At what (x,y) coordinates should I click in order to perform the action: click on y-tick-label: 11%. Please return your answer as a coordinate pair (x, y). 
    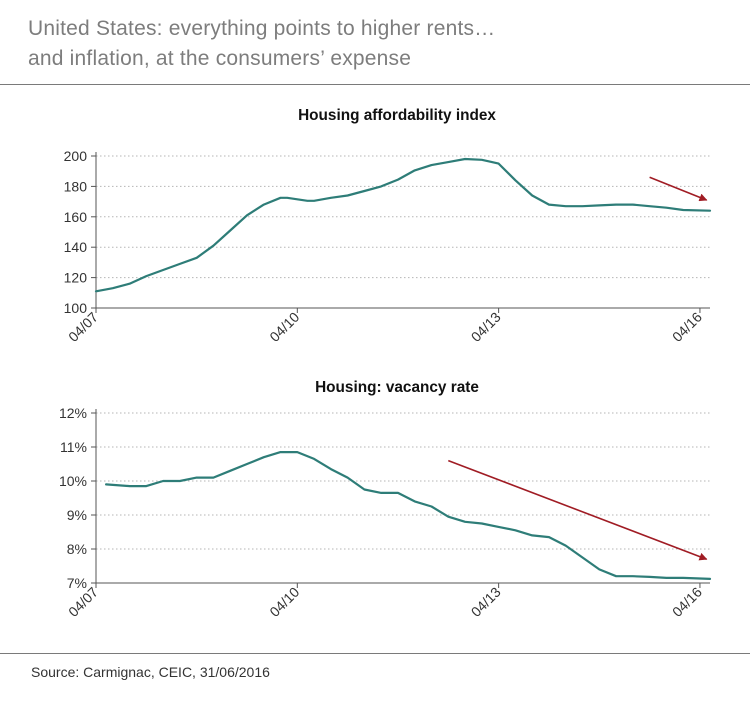
    Looking at the image, I should click on (73, 447).